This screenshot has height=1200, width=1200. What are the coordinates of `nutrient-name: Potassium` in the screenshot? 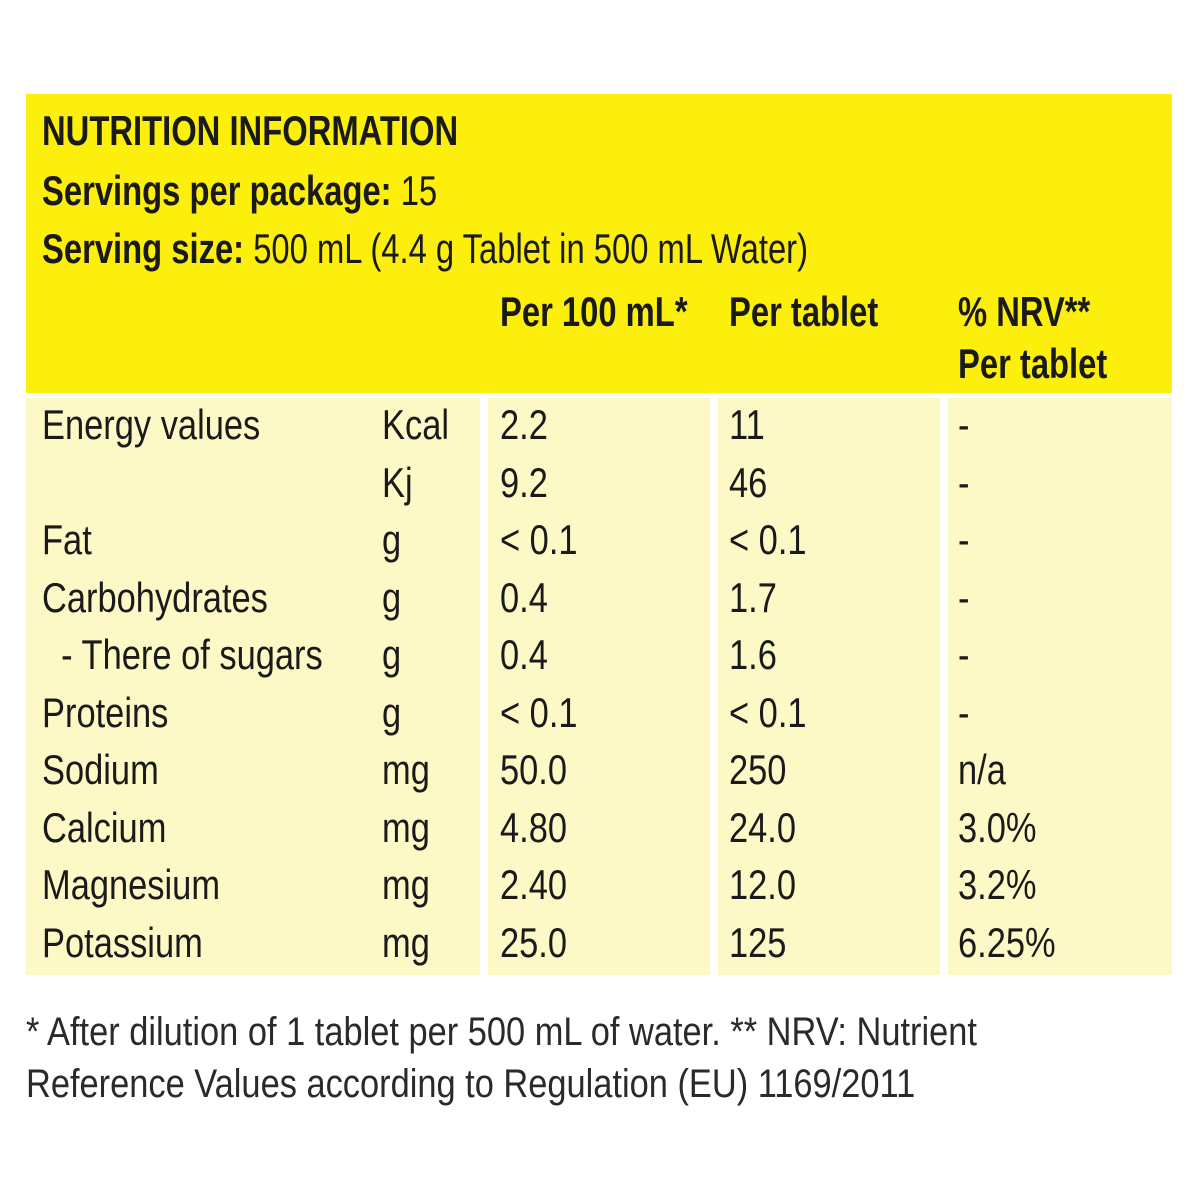 It's located at (122, 942).